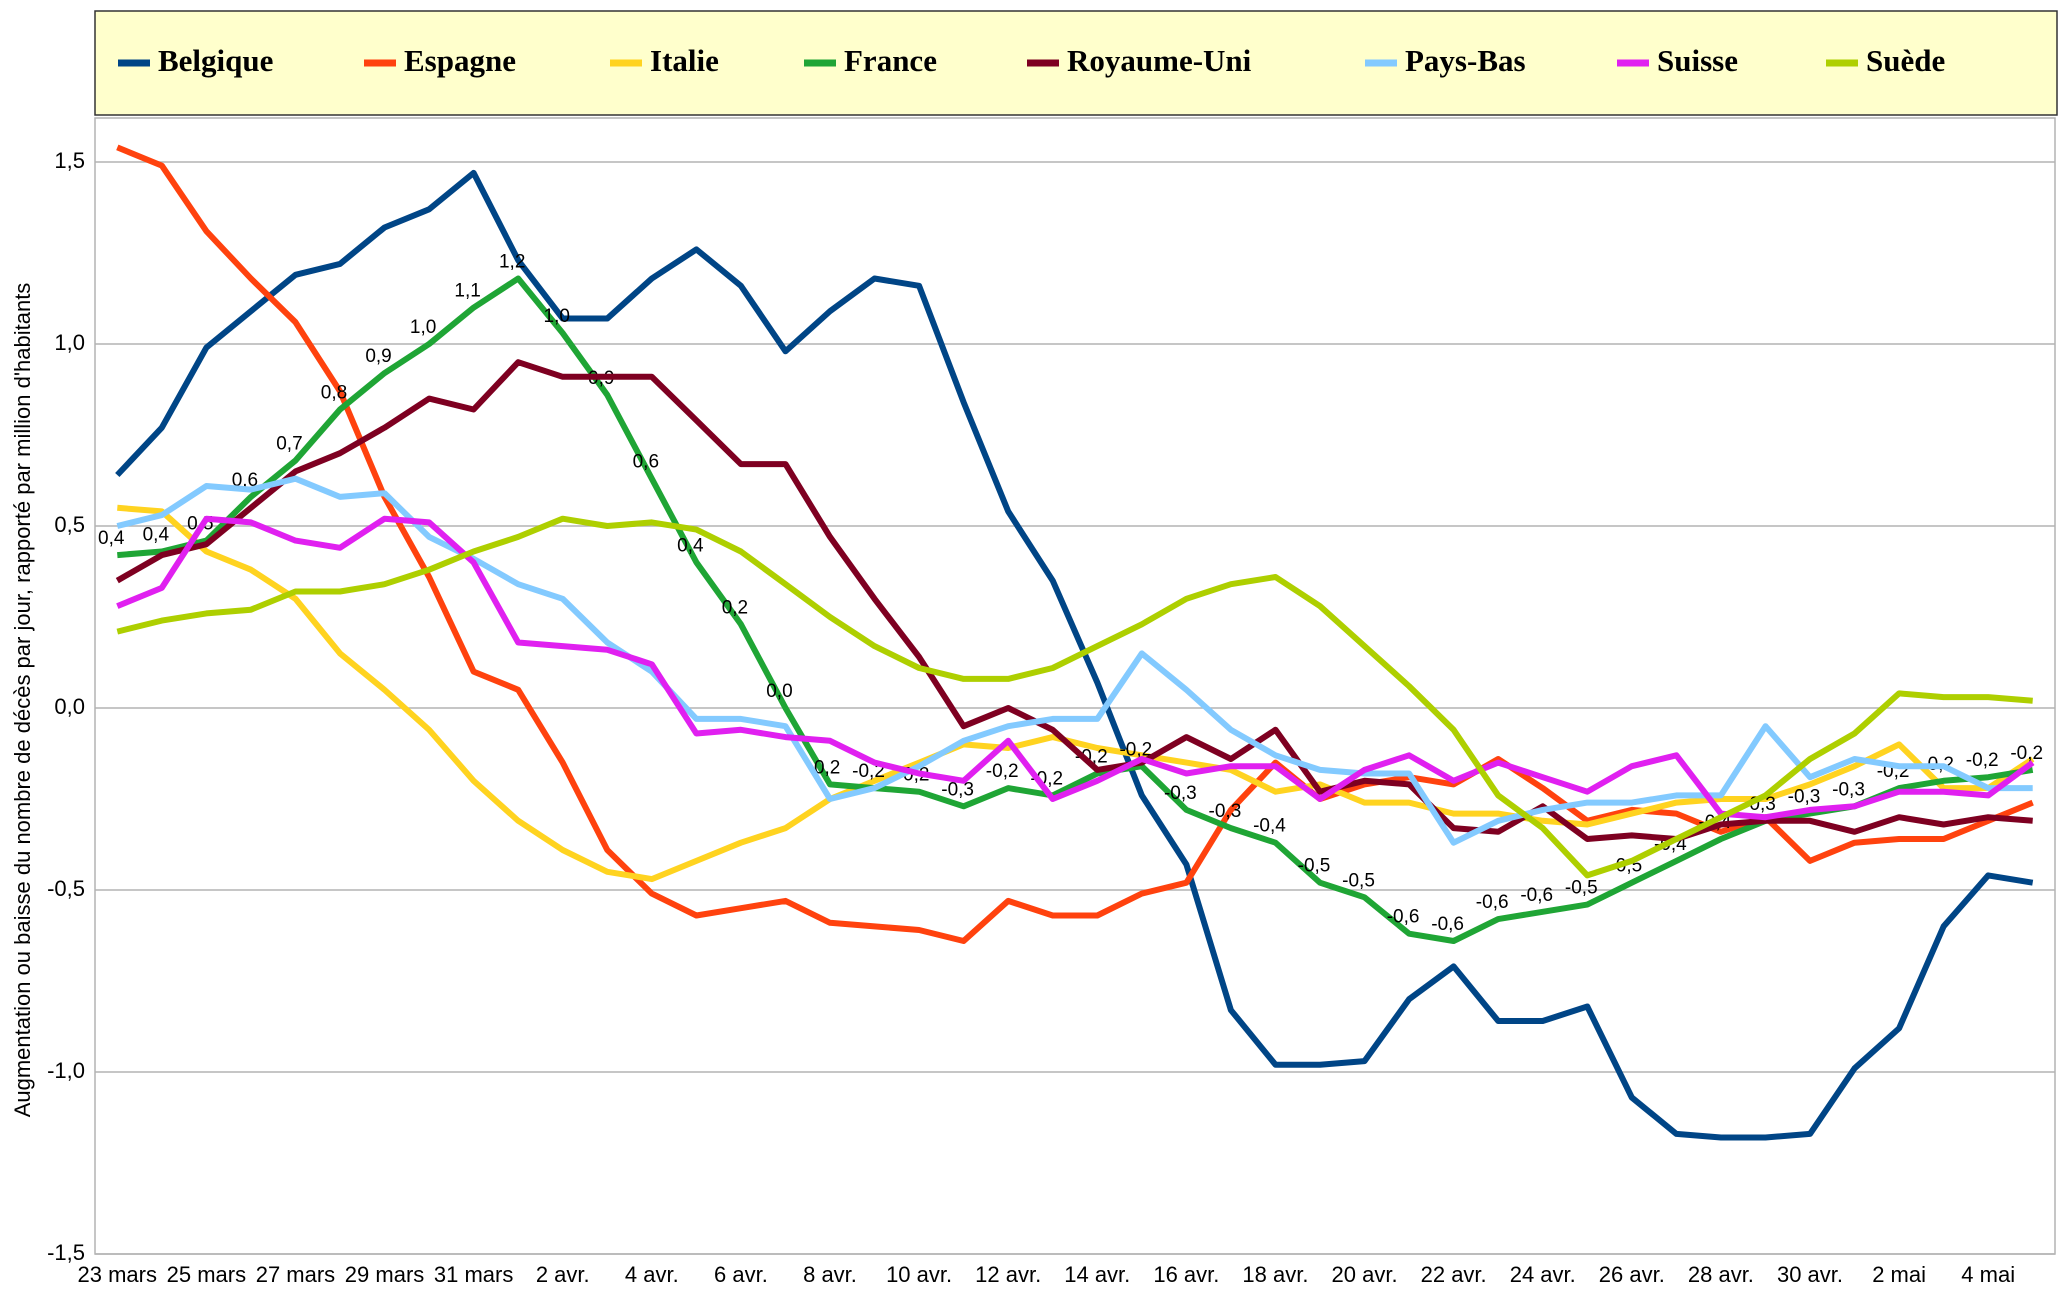 This screenshot has width=2072, height=1290. What do you see at coordinates (69, 706) in the screenshot?
I see `y-tick-label: 0,0` at bounding box center [69, 706].